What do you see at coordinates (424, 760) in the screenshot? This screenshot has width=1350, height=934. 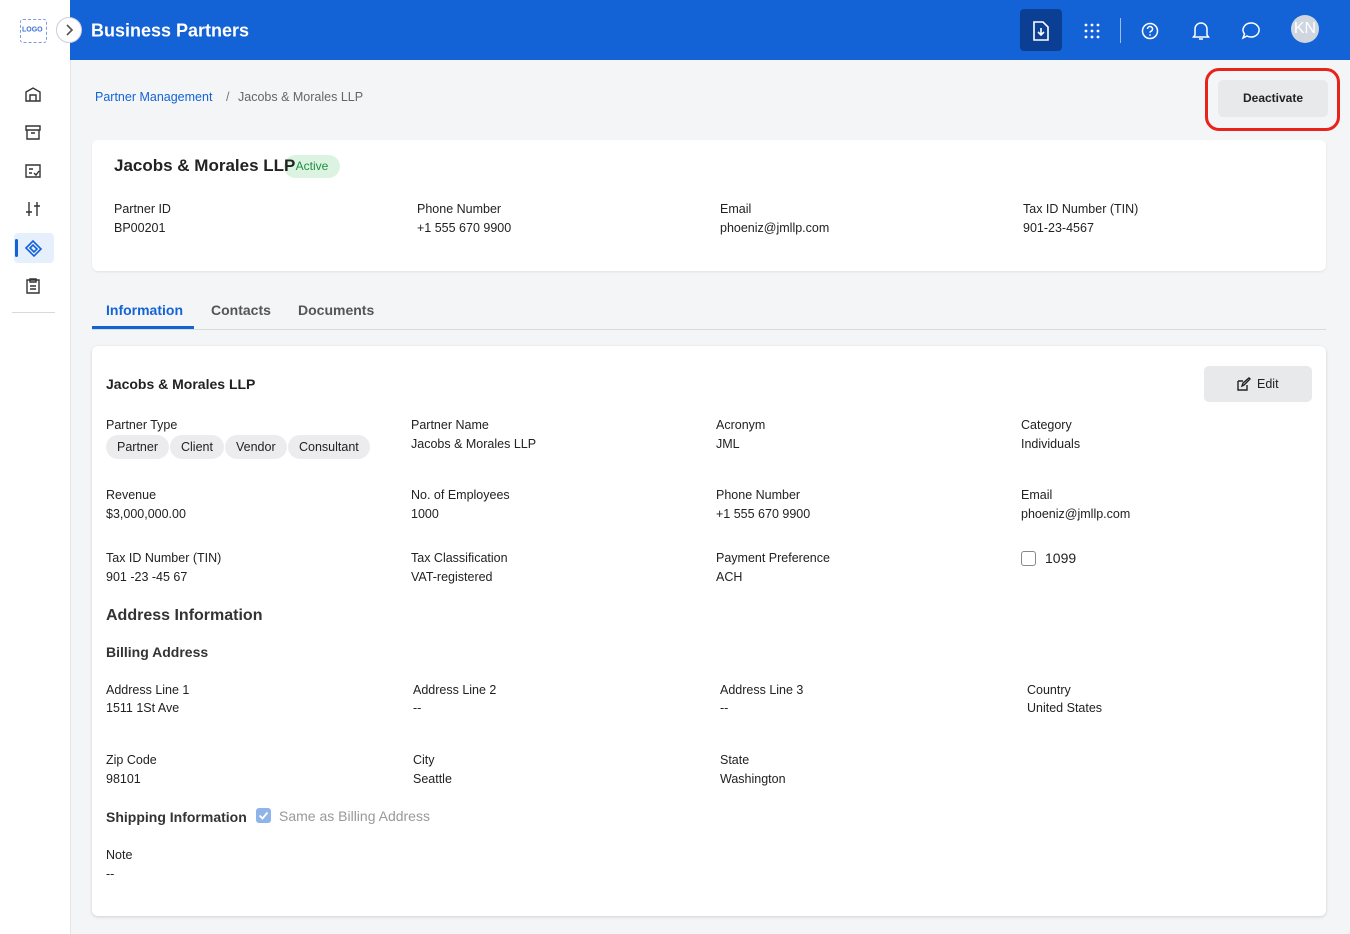 I see `field-label: City` at bounding box center [424, 760].